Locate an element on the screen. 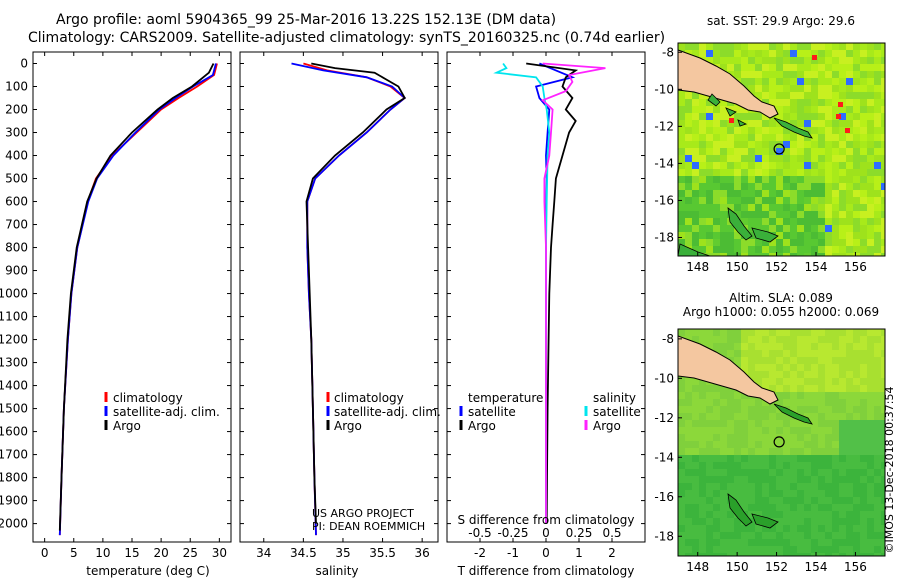  sst-warm-cell is located at coordinates (814, 57).